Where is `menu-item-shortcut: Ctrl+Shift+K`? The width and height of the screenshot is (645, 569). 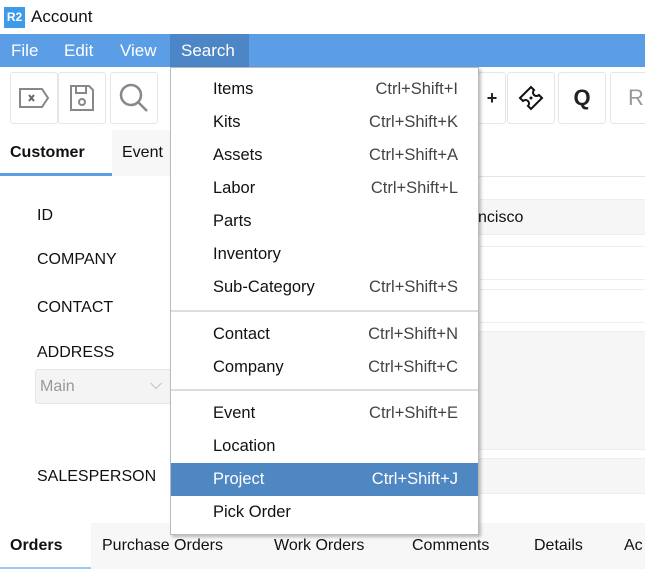 menu-item-shortcut: Ctrl+Shift+K is located at coordinates (413, 122).